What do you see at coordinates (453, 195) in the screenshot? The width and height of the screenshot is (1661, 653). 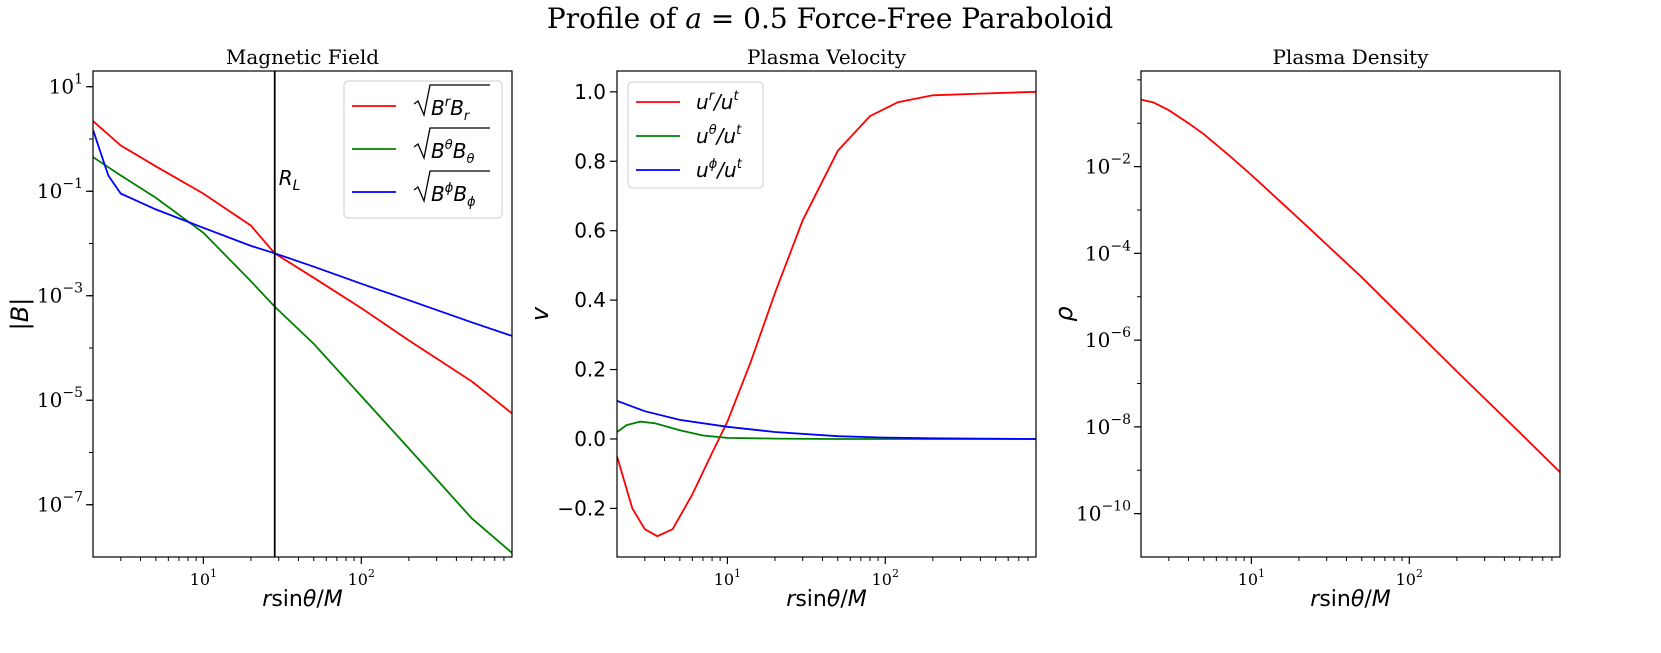 I see `legend-label: BϕBϕ` at bounding box center [453, 195].